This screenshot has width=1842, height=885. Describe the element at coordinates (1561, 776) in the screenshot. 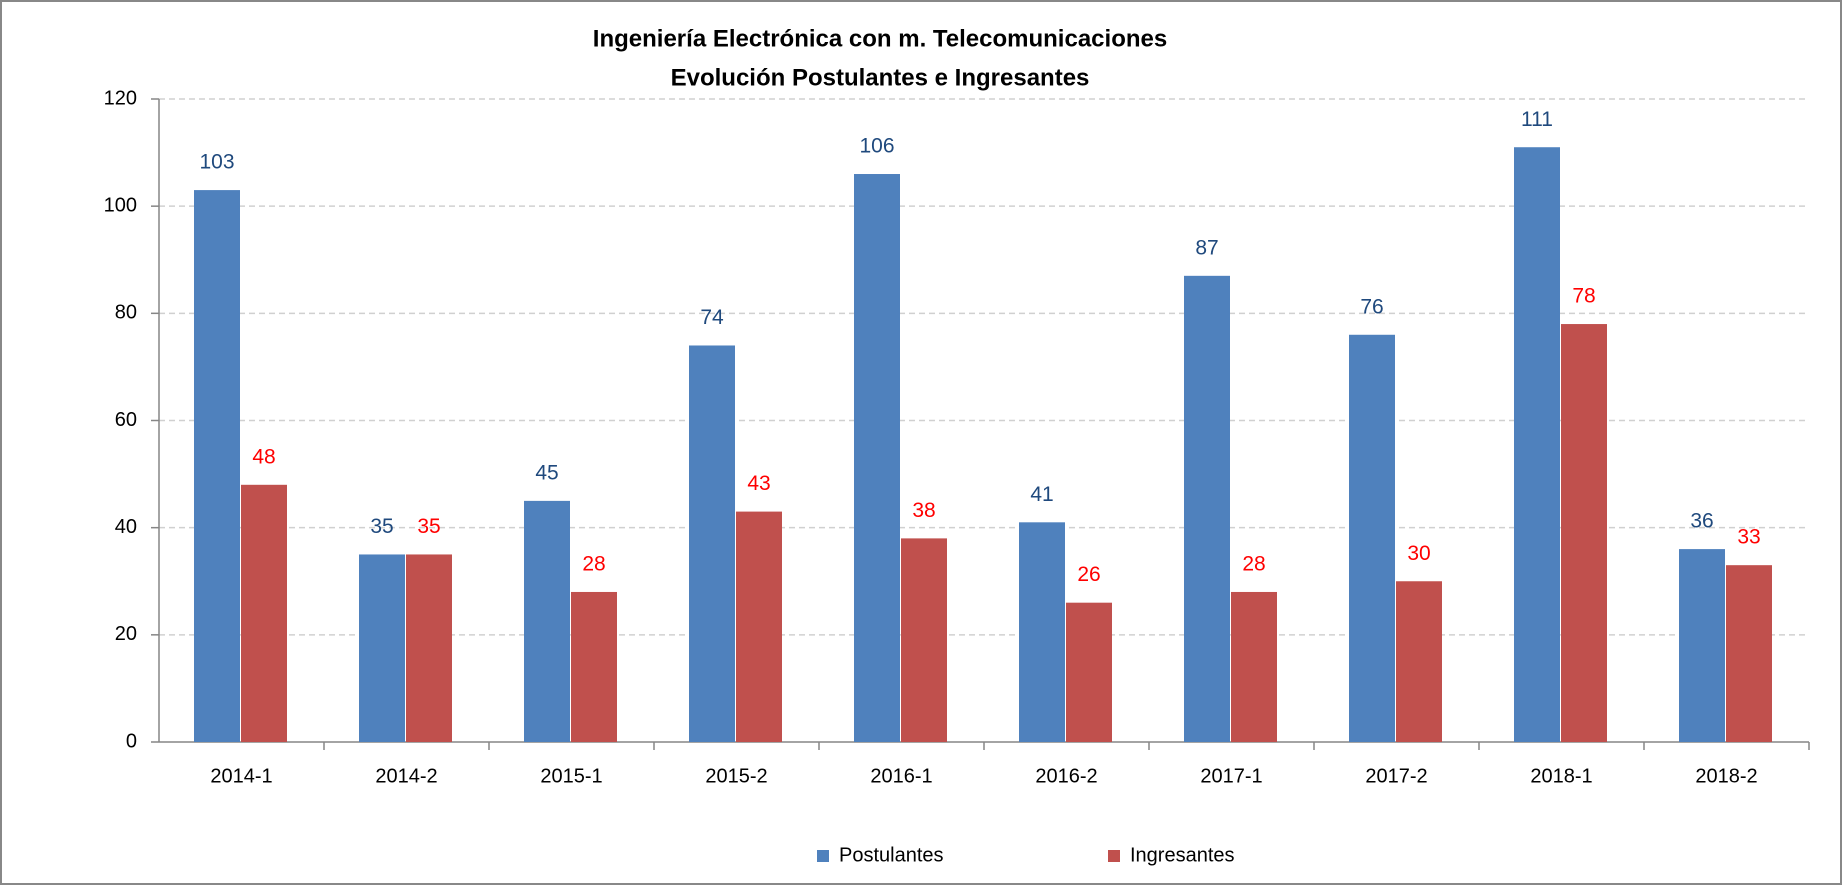

I see `x-tick-label: 2018-1` at that location.